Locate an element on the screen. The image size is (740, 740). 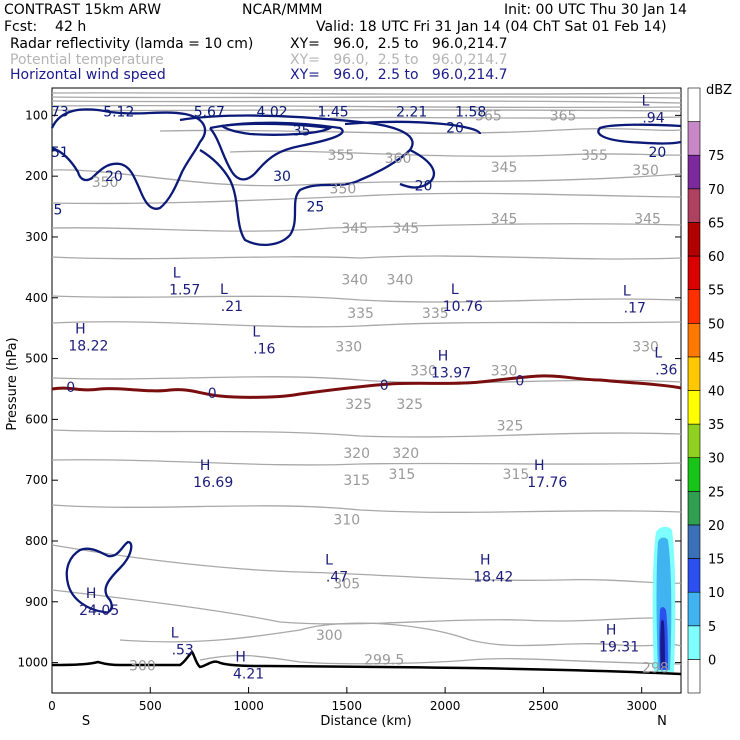
extremum-value: 17.76 is located at coordinates (547, 483).